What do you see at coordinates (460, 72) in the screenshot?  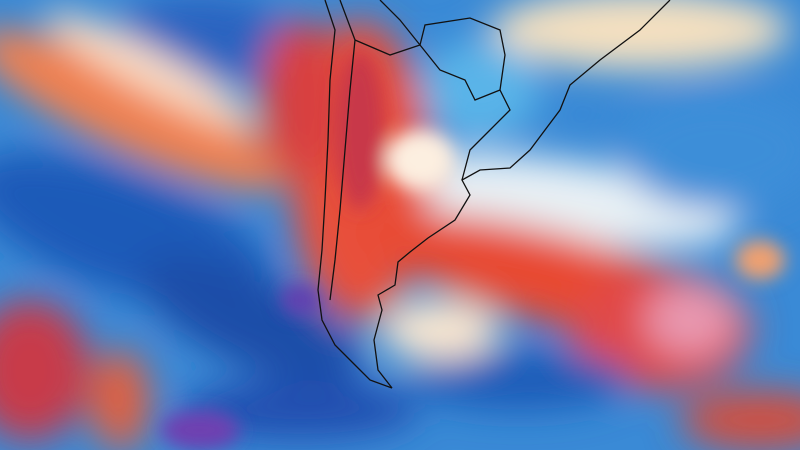 I see `paraguay-border` at bounding box center [460, 72].